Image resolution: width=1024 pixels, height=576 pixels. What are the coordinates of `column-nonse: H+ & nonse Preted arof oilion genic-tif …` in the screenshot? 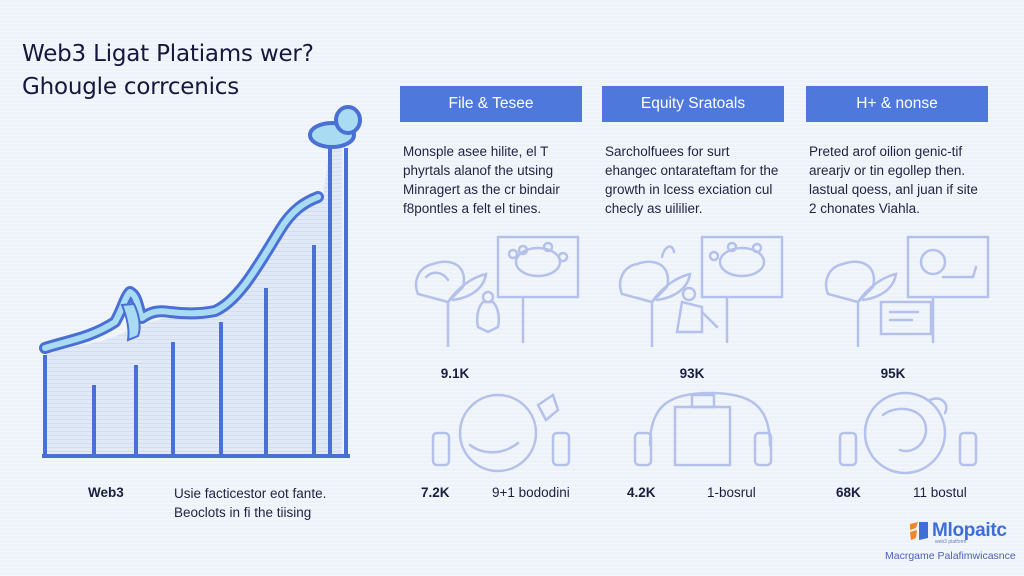 It's located at (897, 152).